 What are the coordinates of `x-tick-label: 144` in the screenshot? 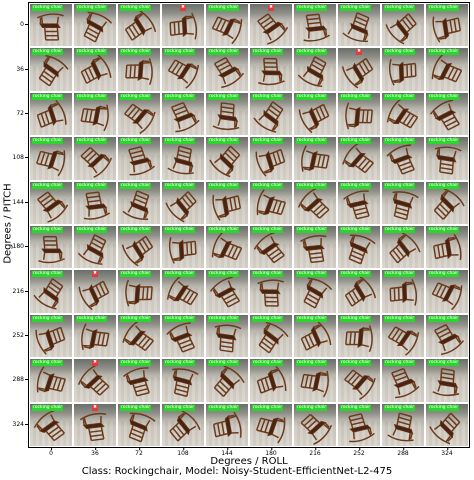 It's located at (227, 452).